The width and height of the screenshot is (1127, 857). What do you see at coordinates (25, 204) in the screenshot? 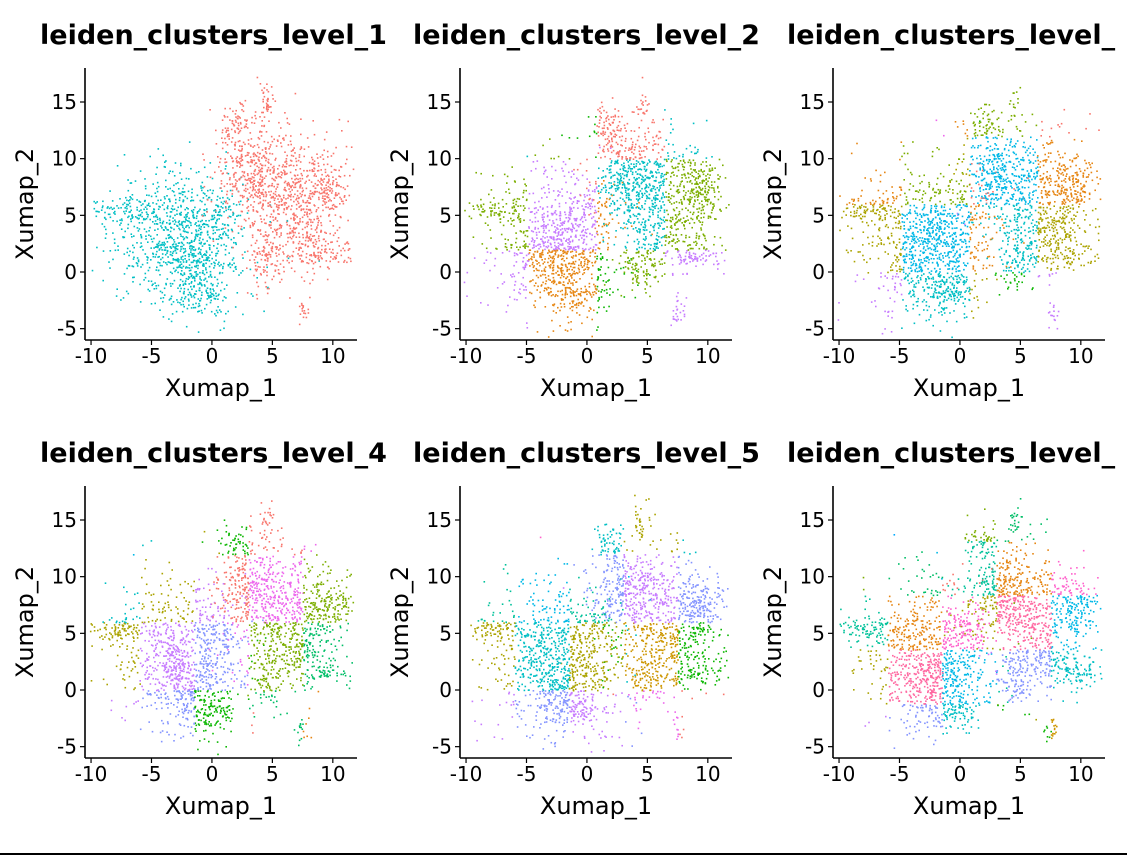
I see `y-axis-label: Xumap_2` at bounding box center [25, 204].